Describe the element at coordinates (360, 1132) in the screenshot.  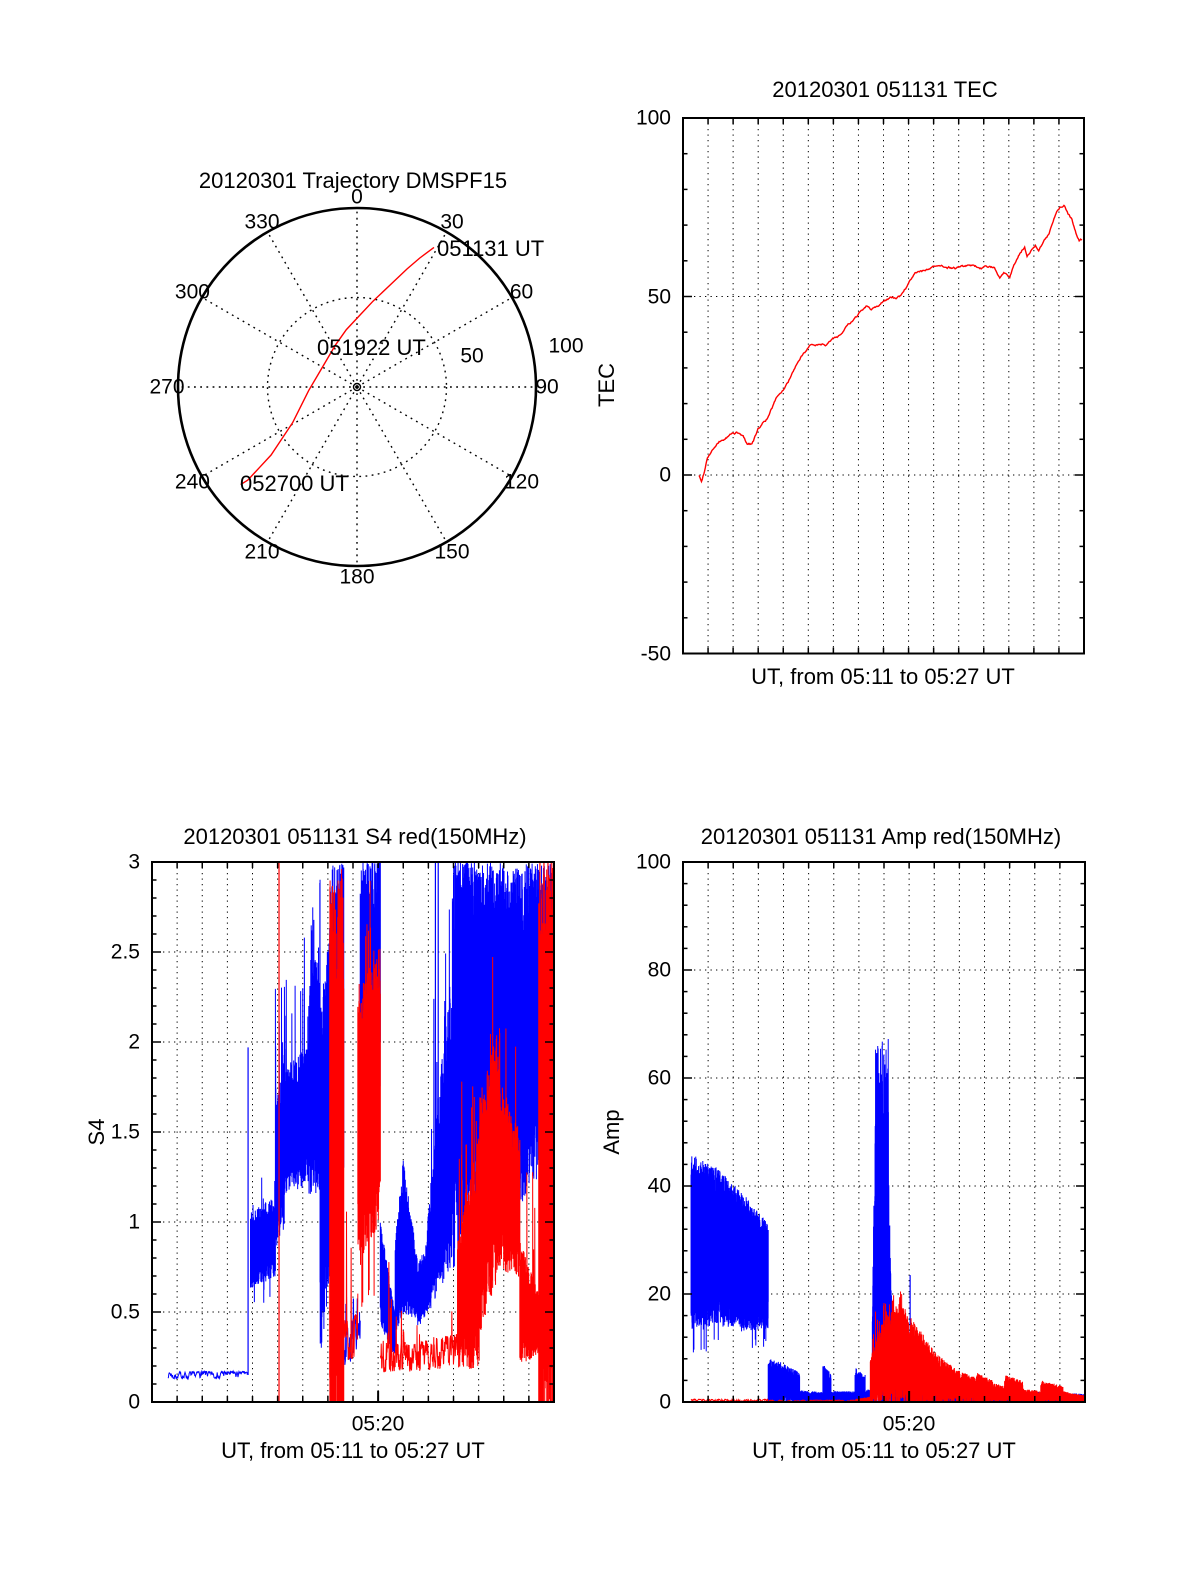
I see `s4-series` at that location.